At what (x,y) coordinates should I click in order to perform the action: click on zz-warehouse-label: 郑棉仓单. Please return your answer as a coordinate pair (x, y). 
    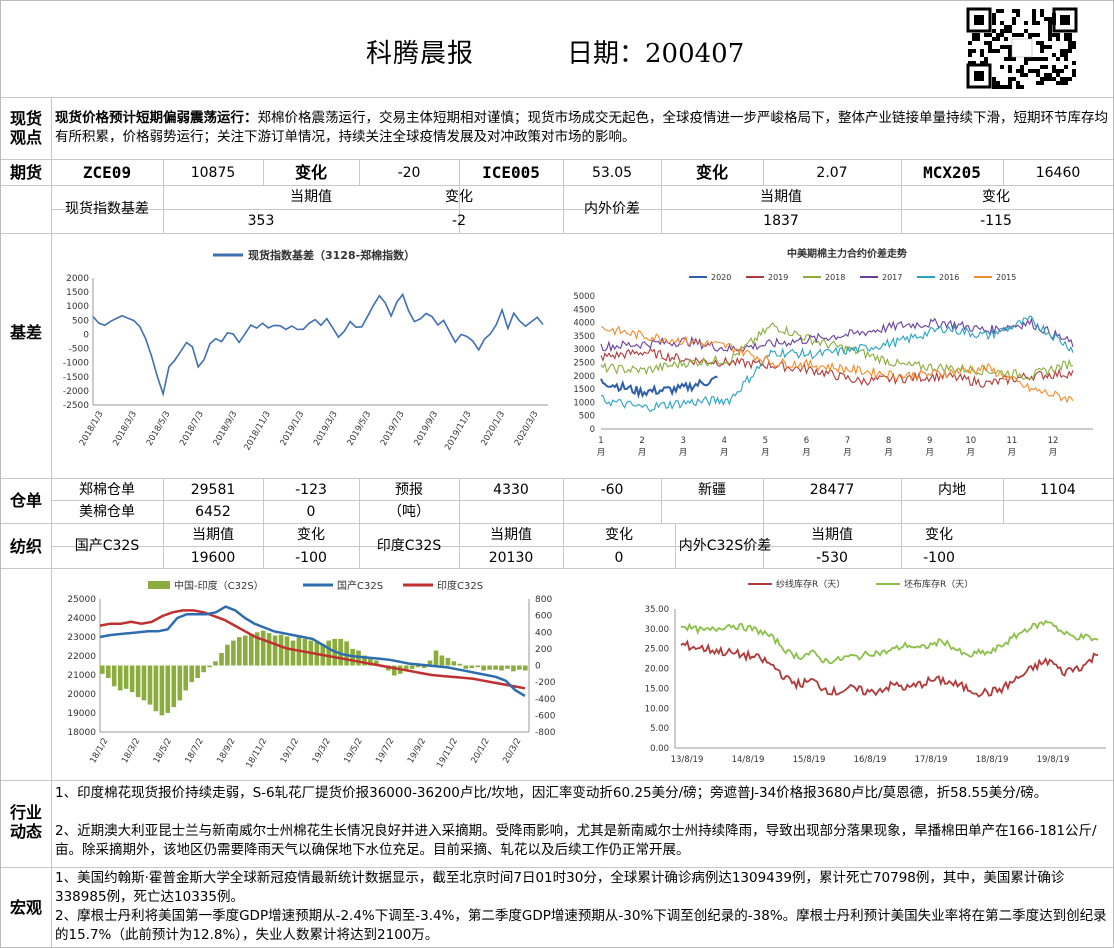
    Looking at the image, I should click on (107, 490).